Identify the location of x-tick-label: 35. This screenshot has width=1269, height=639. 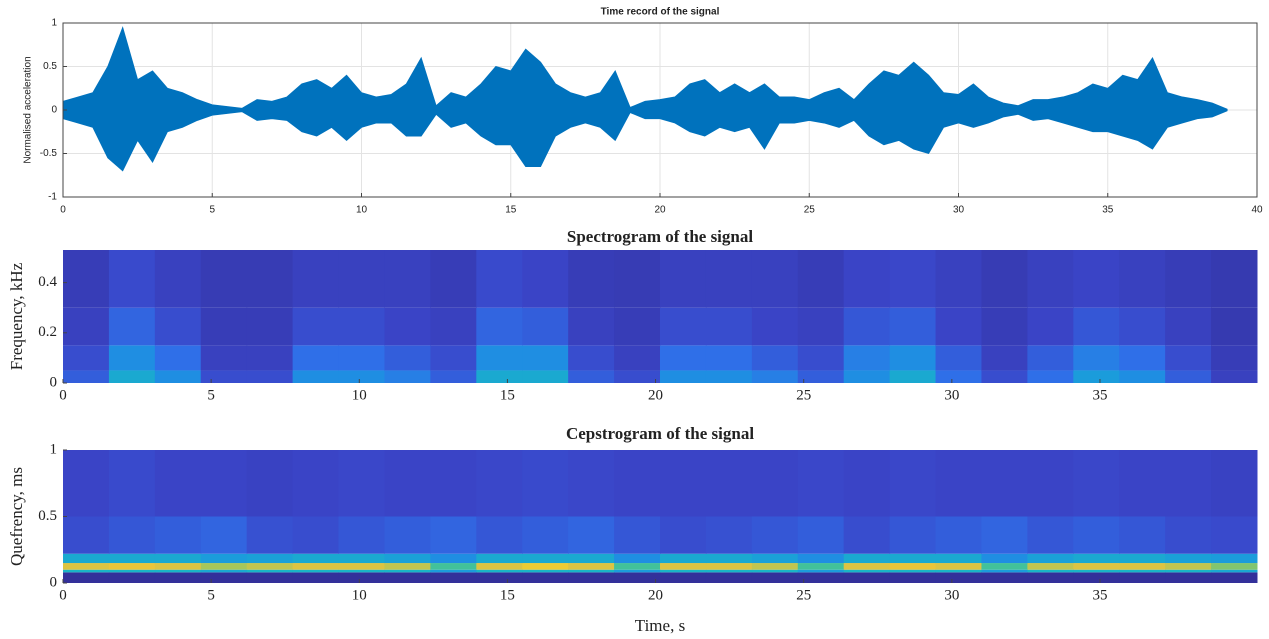
(1099, 395).